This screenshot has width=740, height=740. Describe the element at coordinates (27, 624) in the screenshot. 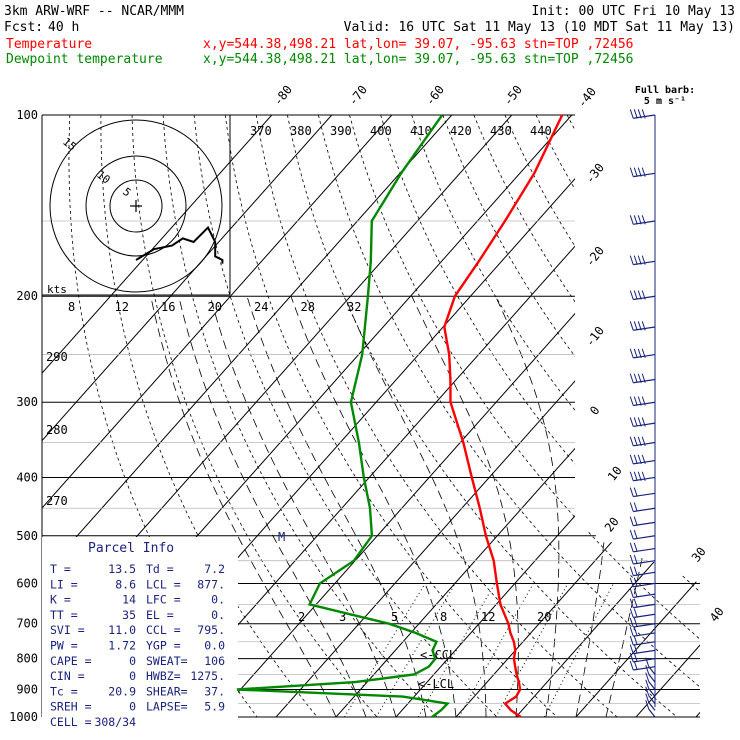

I see `pressure-tick-label: 700` at that location.